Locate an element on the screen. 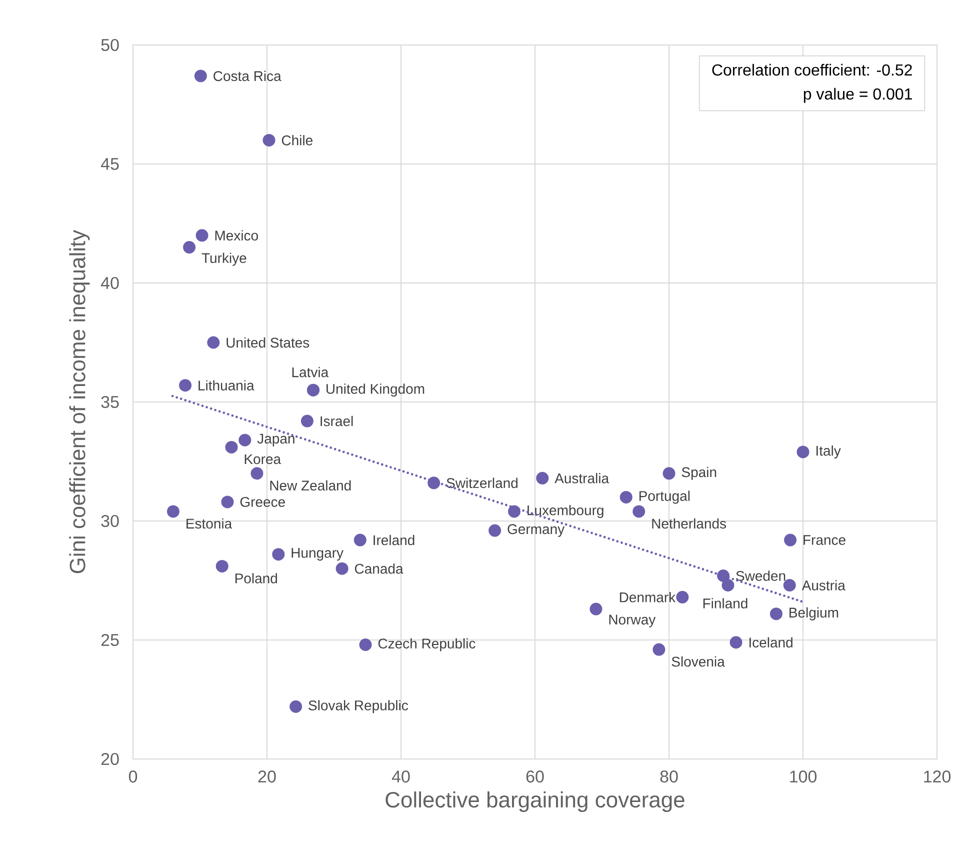 Image resolution: width=979 pixels, height=863 pixels. data-label: Italy is located at coordinates (828, 451).